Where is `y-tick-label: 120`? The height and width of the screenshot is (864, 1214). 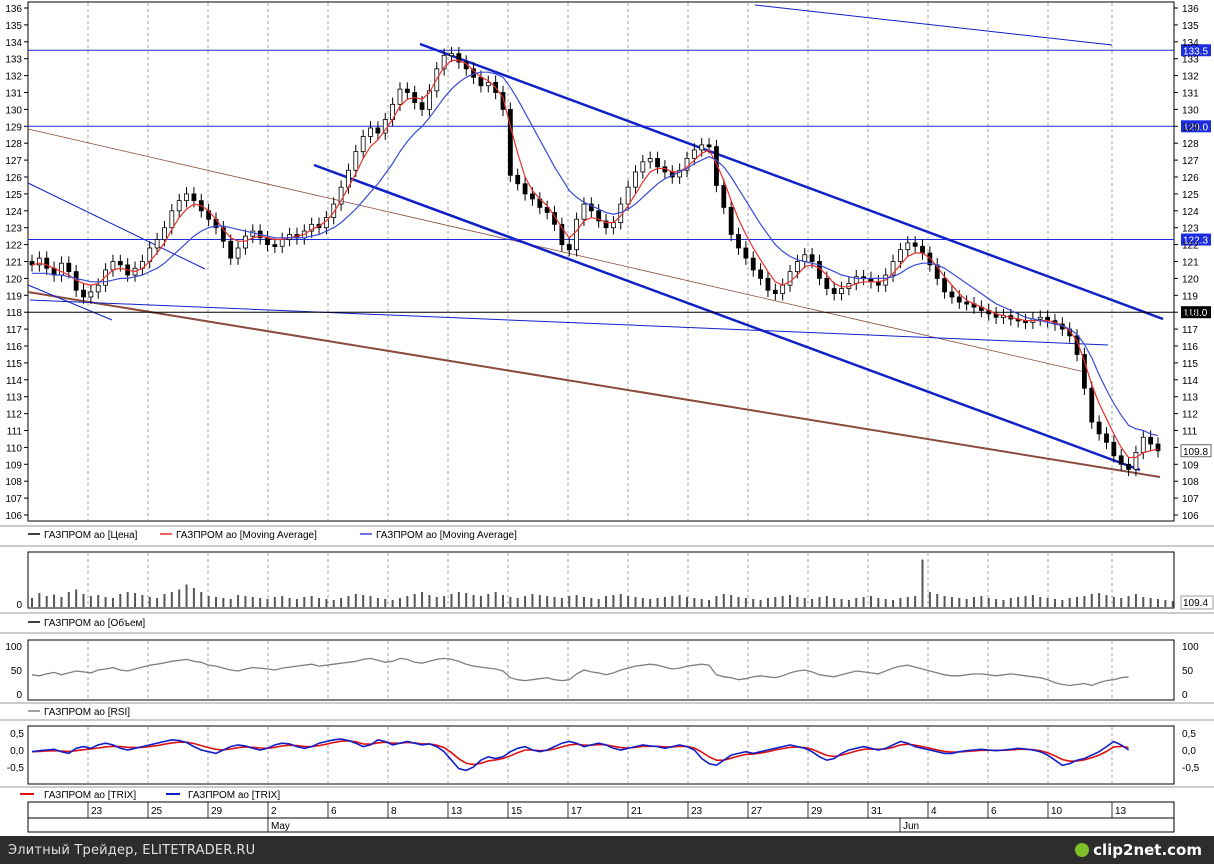 y-tick-label: 120 is located at coordinates (13, 279).